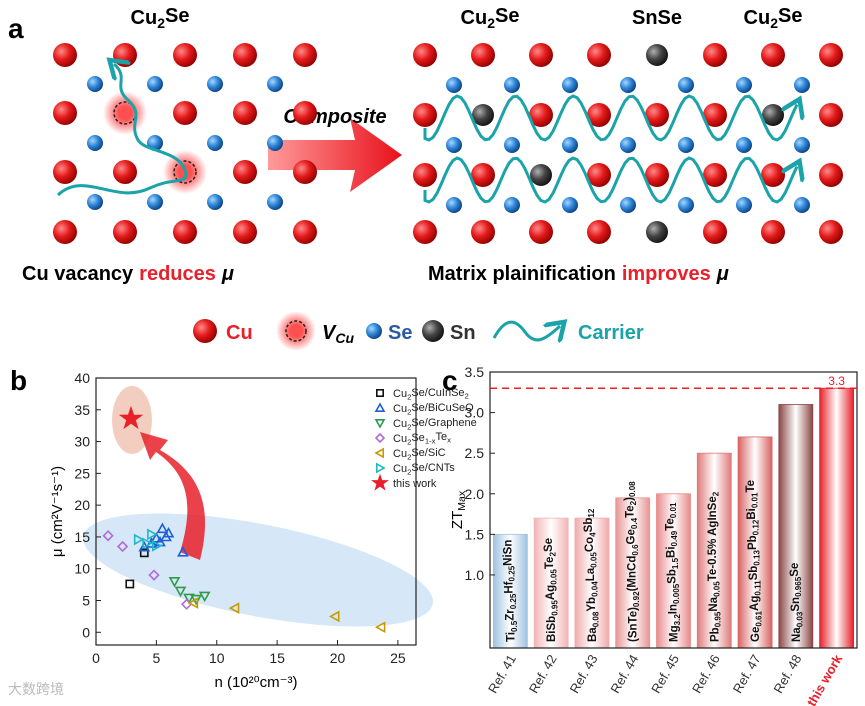  I want to click on lattice-title: SnSe, so click(657, 18).